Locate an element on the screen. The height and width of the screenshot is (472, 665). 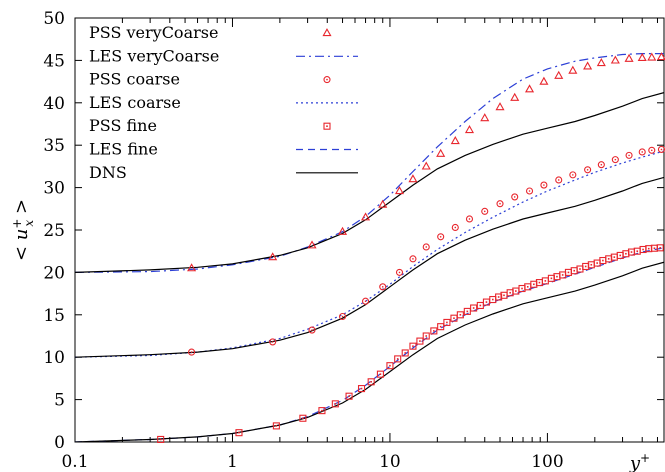
y-tick-label-10: 50 is located at coordinates (54, 19).